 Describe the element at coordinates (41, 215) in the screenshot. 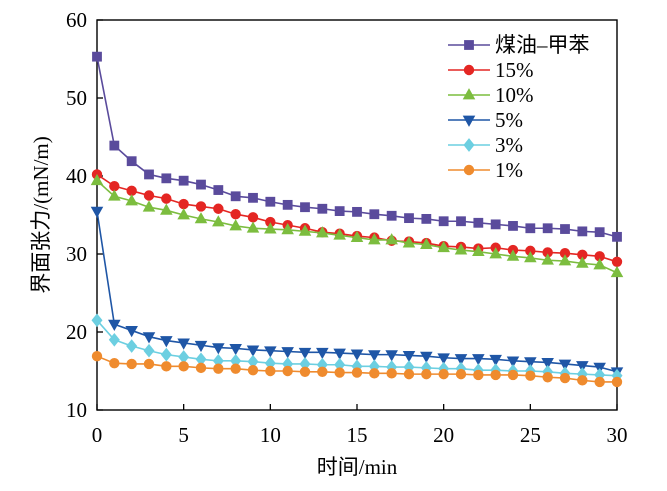

I see `y-axis-label: 界面张力/(mN/m)` at that location.